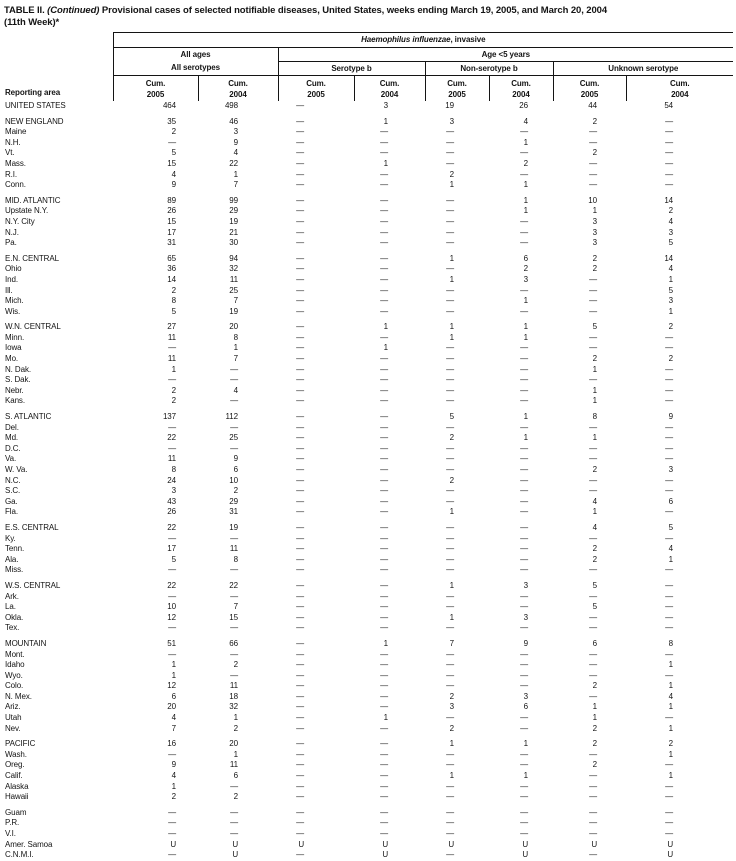  What do you see at coordinates (58, 67) in the screenshot?
I see `reporting-area-header: Reporting area` at bounding box center [58, 67].